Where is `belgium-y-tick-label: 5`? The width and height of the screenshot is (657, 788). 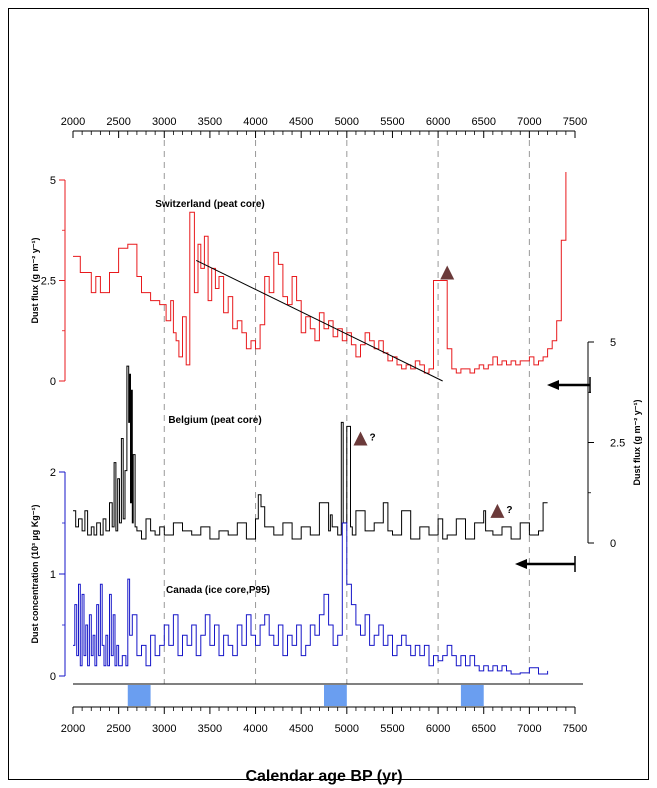
belgium-y-tick-label: 5 is located at coordinates (613, 343).